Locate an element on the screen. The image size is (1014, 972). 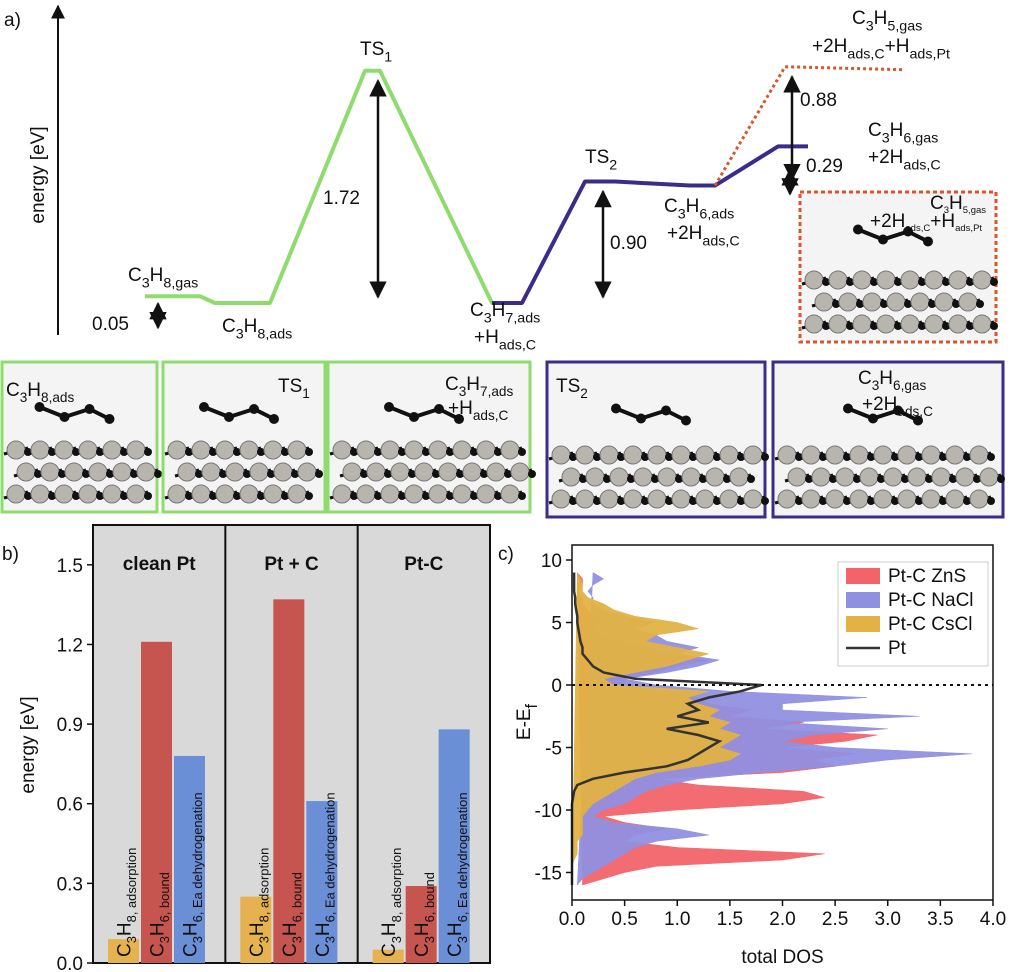
y-tick-label: 0.3 is located at coordinates (70, 884).